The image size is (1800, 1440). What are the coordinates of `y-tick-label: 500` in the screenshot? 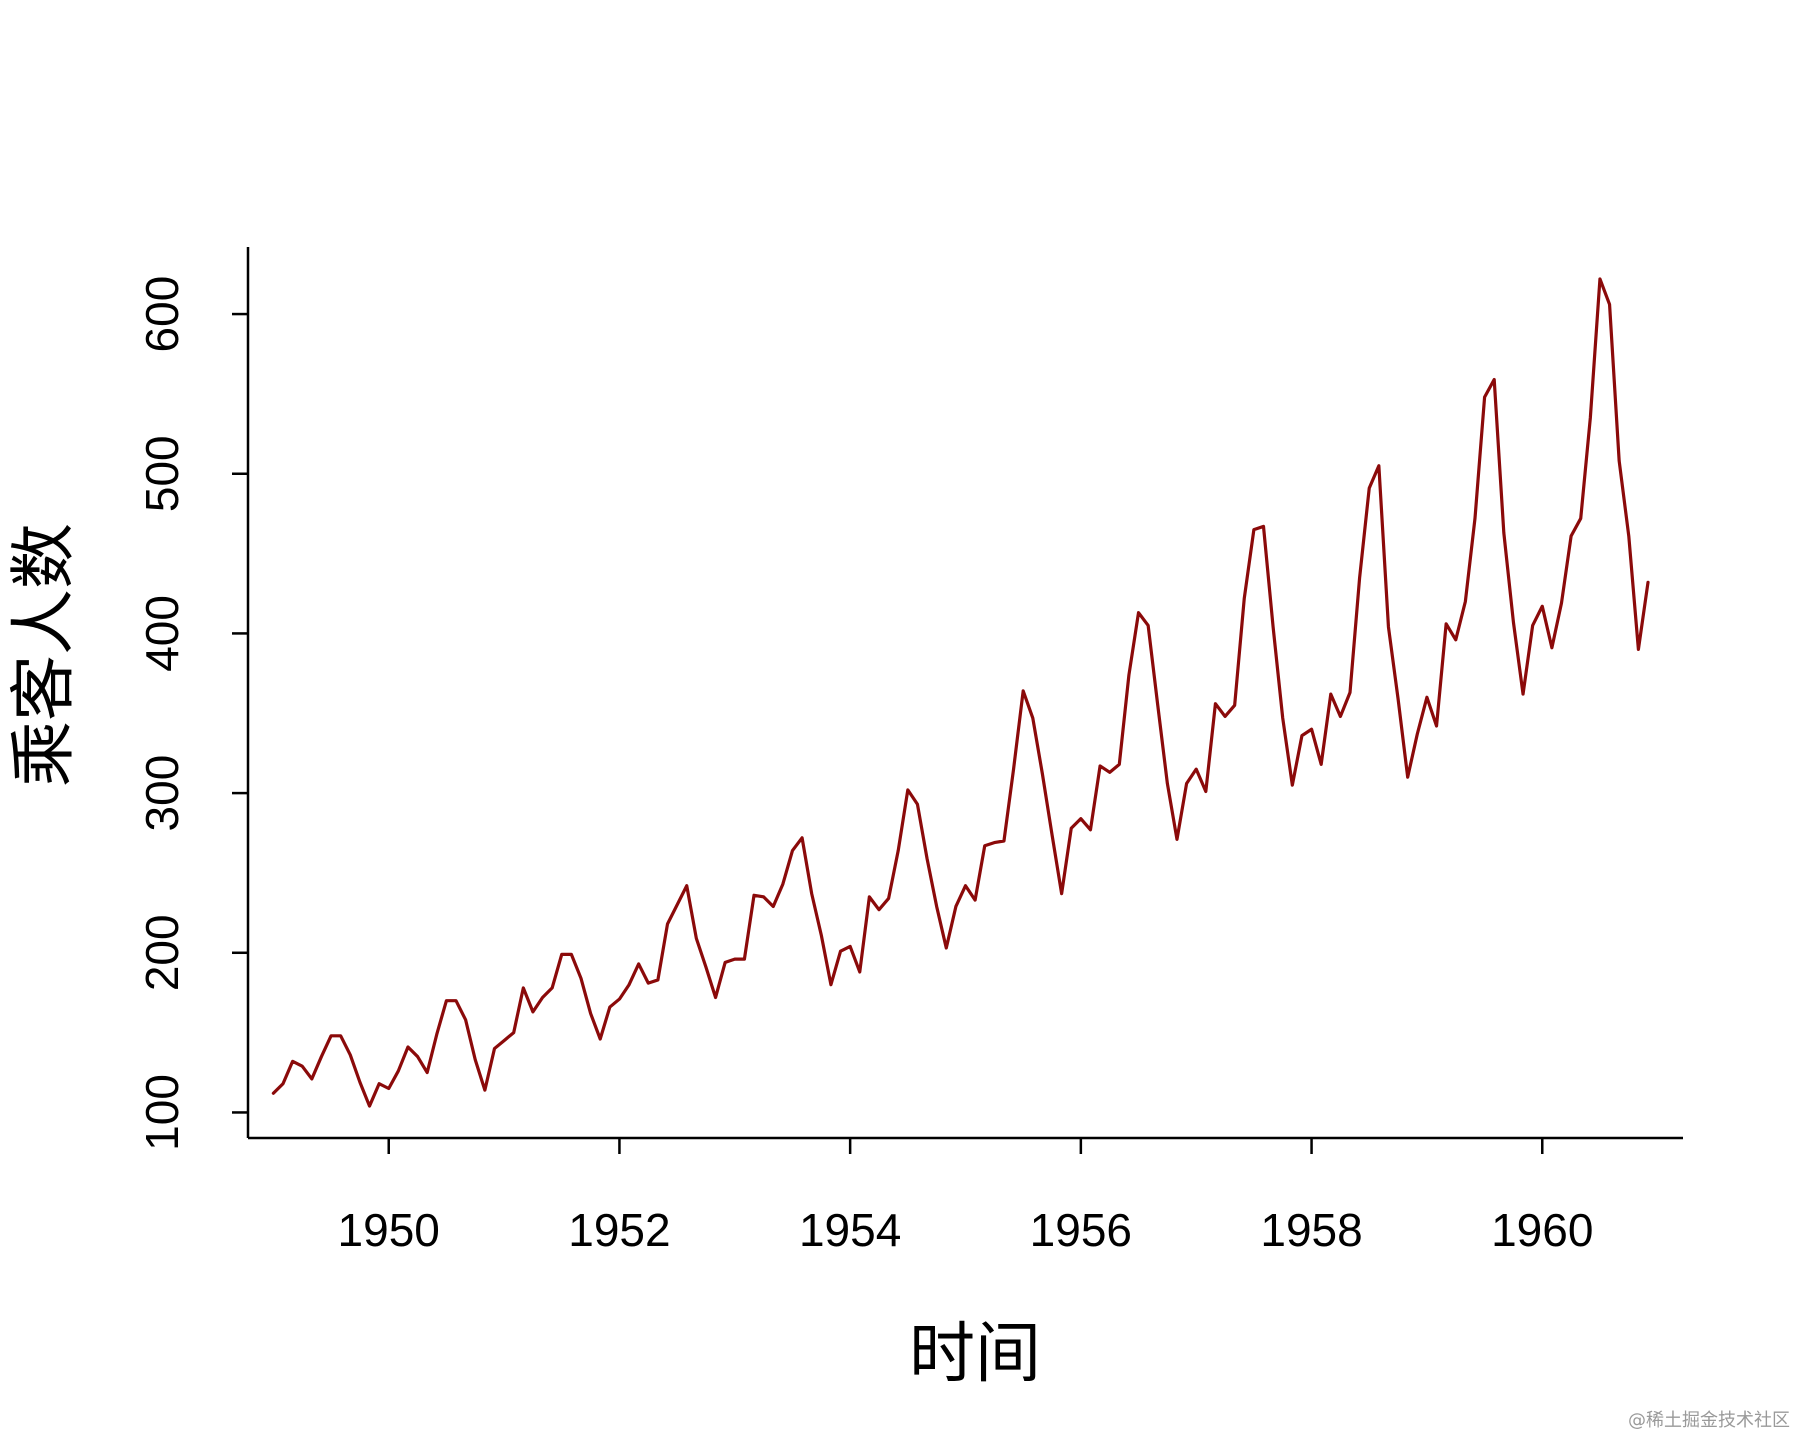 It's located at (162, 473).